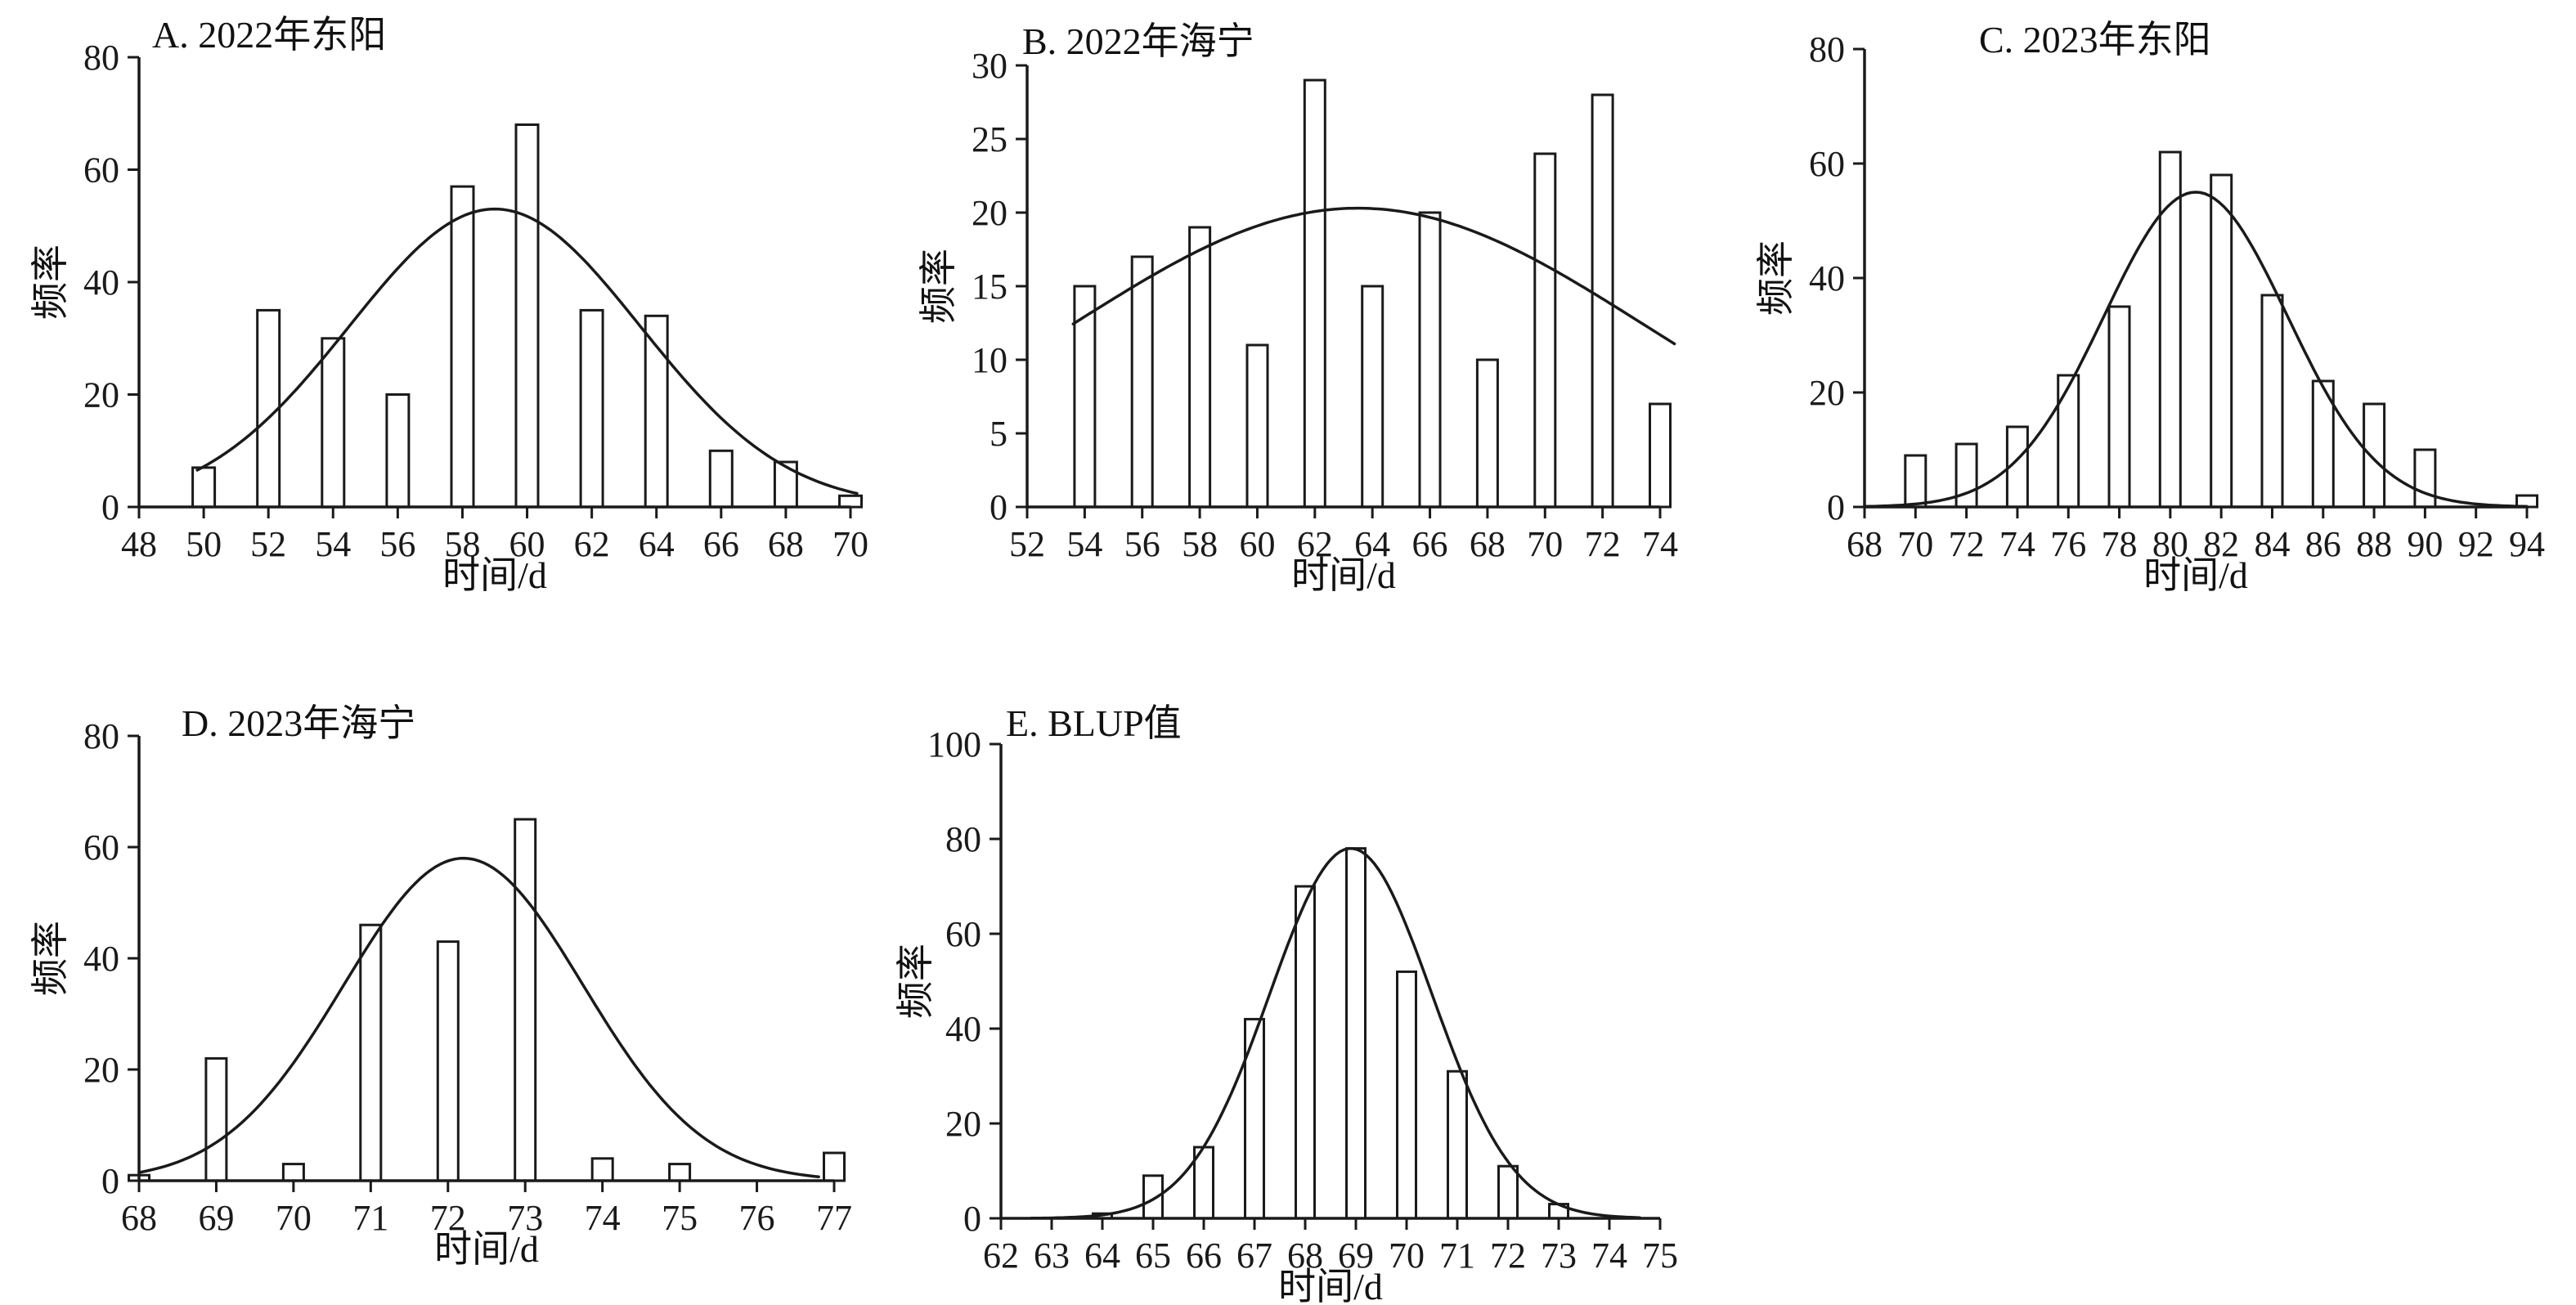 The width and height of the screenshot is (2576, 1305). What do you see at coordinates (216, 1218) in the screenshot?
I see `x-tick-label: 69` at bounding box center [216, 1218].